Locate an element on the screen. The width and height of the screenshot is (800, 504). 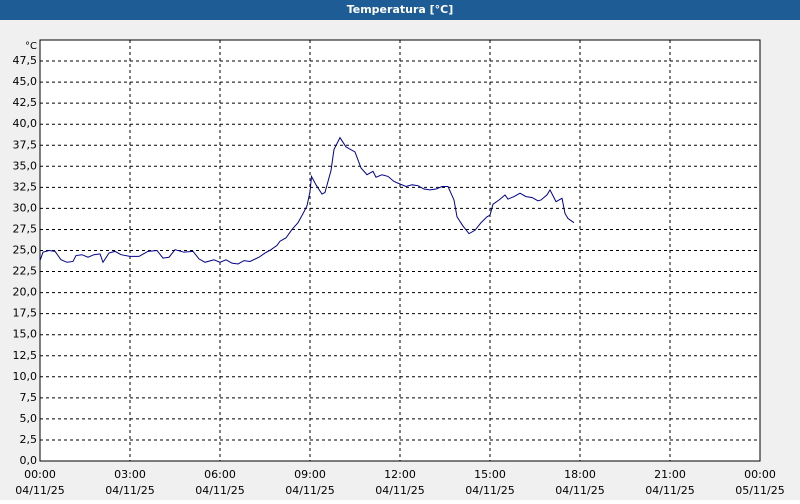
y-tick-label: 15,0 is located at coordinates (25, 334).